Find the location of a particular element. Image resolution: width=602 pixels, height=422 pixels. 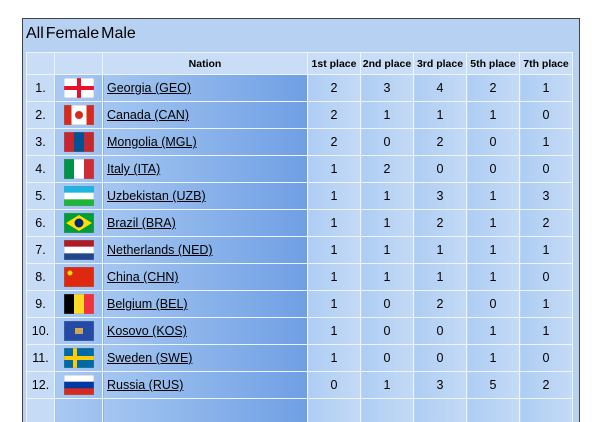

table-row: 5. Uzbekistan (UZB) 1 1 3 1 3 is located at coordinates (299, 196).